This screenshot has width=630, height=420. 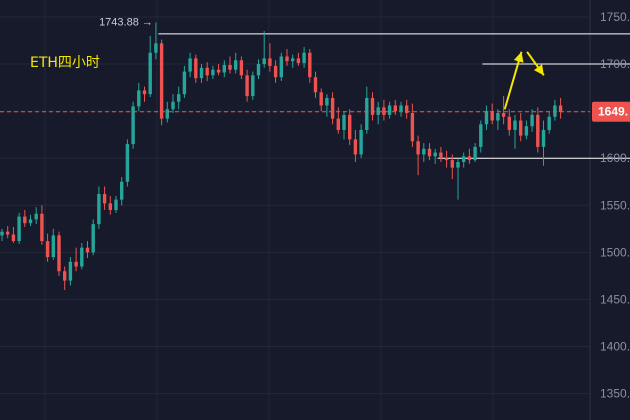 I want to click on forecast-arrows, so click(x=524, y=80).